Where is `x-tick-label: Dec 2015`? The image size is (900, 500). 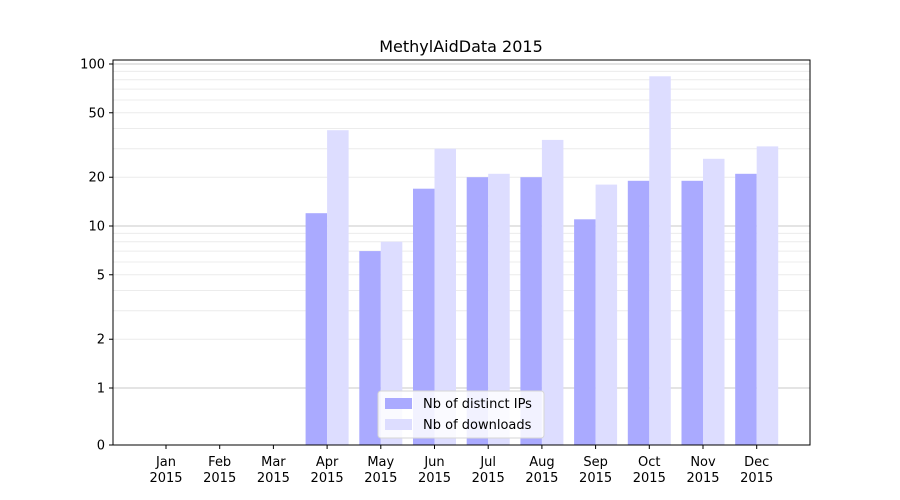 x-tick-label: Dec 2015 is located at coordinates (756, 470).